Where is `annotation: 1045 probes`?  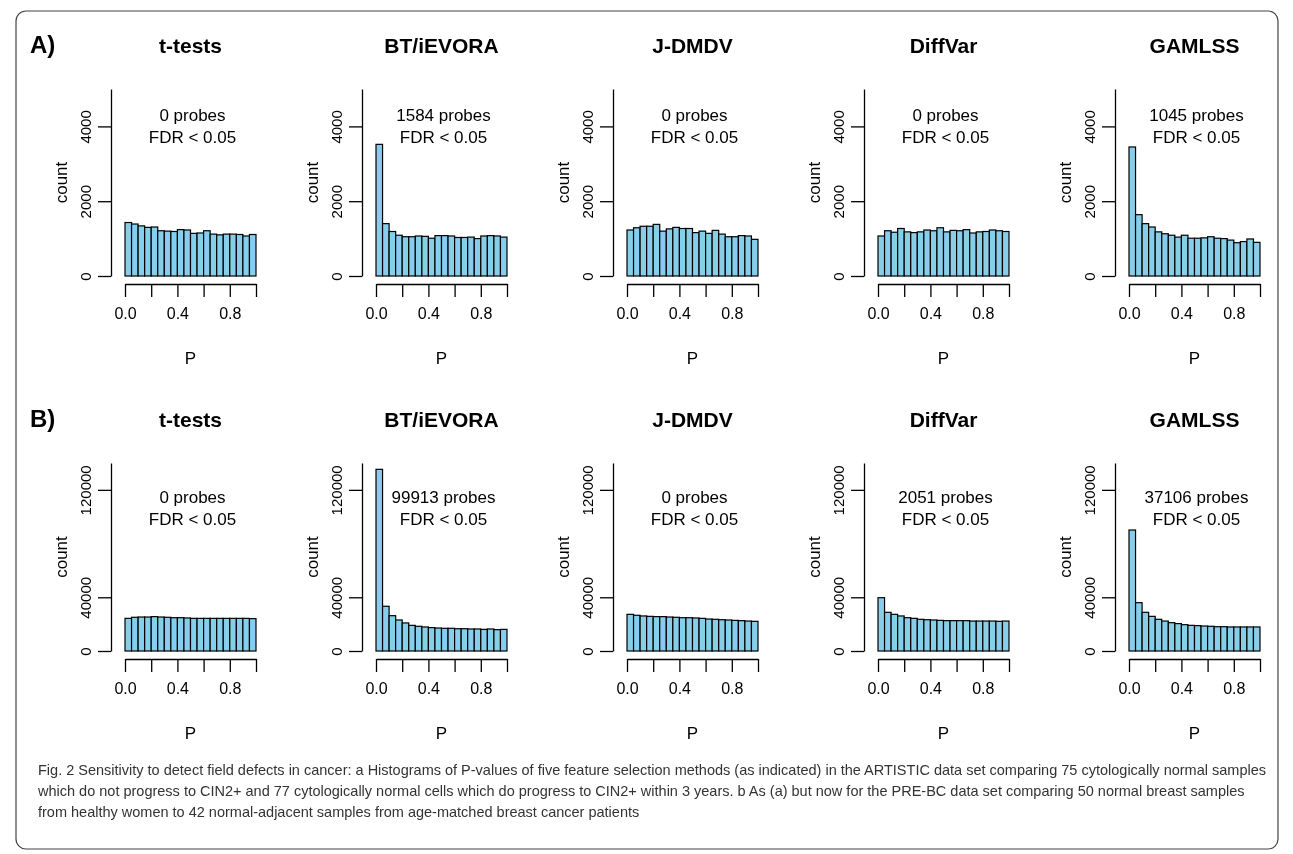 annotation: 1045 probes is located at coordinates (1196, 115).